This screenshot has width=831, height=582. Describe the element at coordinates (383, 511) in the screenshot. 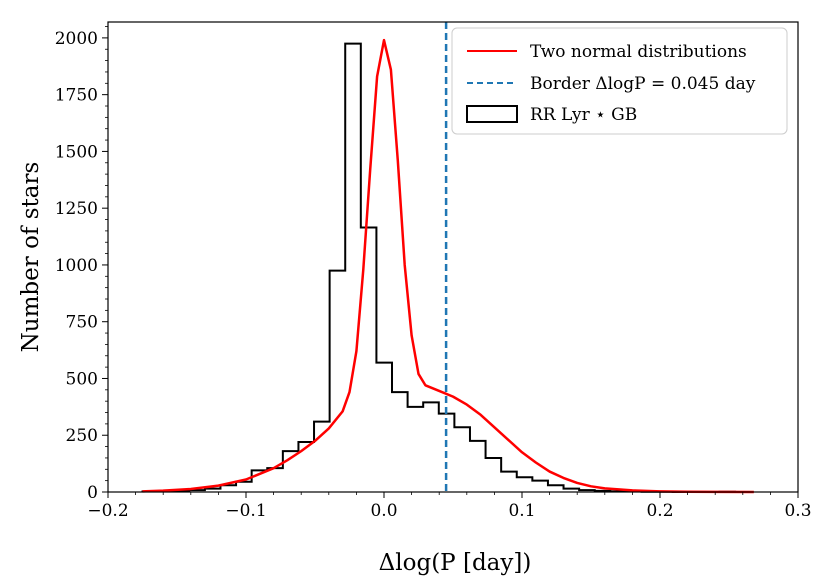

I see `x-tick-label: 0.0` at that location.